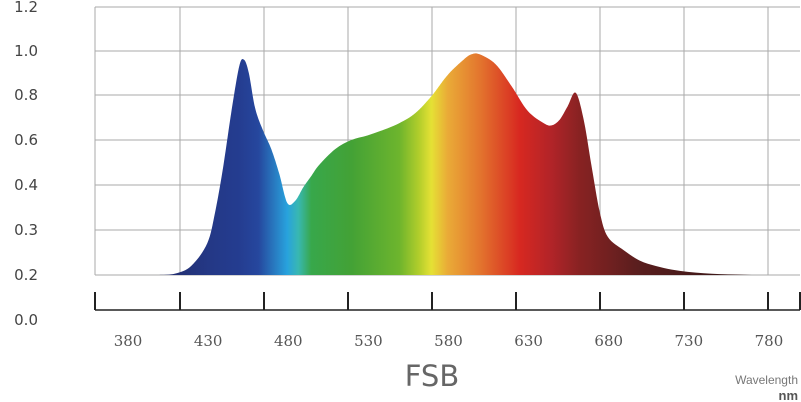 The width and height of the screenshot is (801, 402). I want to click on x-tick-label: 730, so click(689, 341).